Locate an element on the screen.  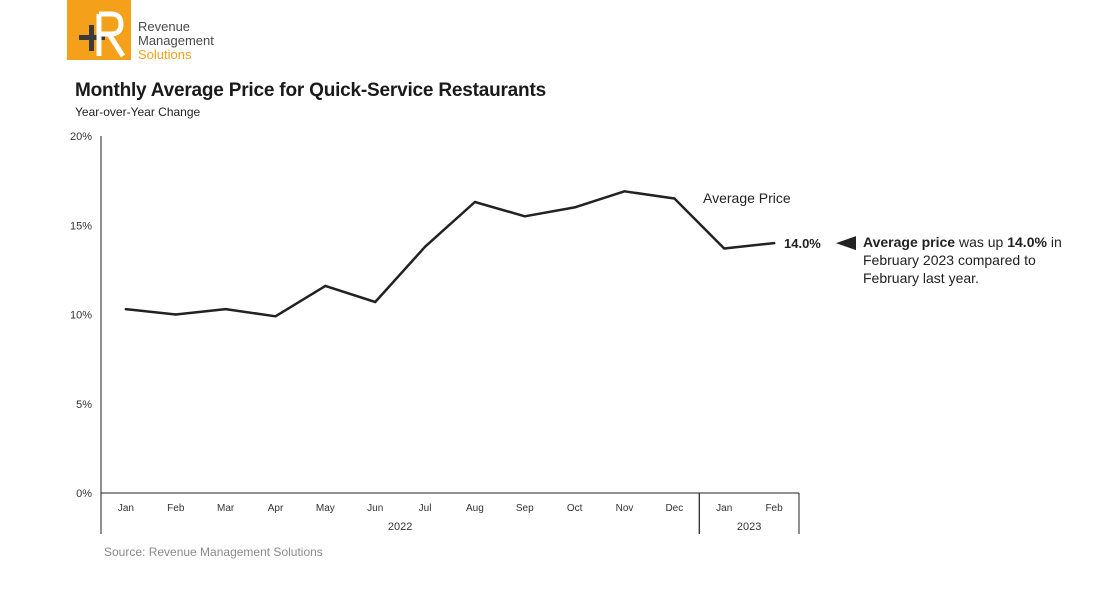
year-label: 2023 is located at coordinates (749, 527).